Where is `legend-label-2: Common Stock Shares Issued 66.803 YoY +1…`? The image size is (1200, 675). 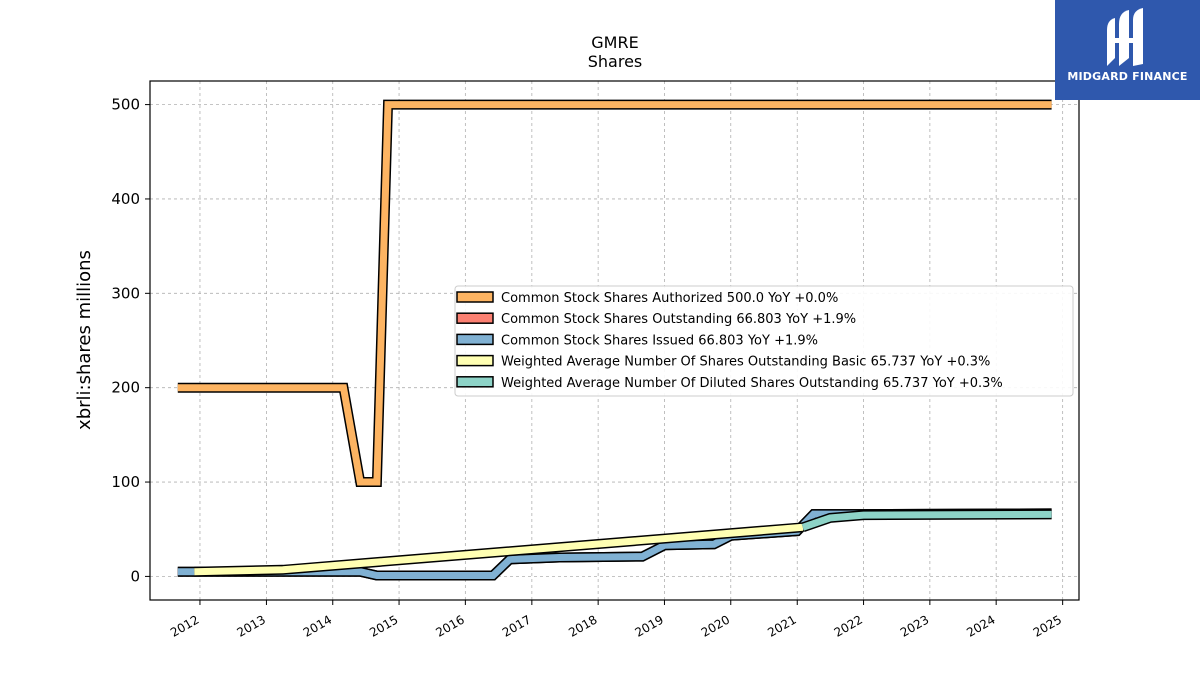 legend-label-2: Common Stock Shares Issued 66.803 YoY +1… is located at coordinates (659, 340).